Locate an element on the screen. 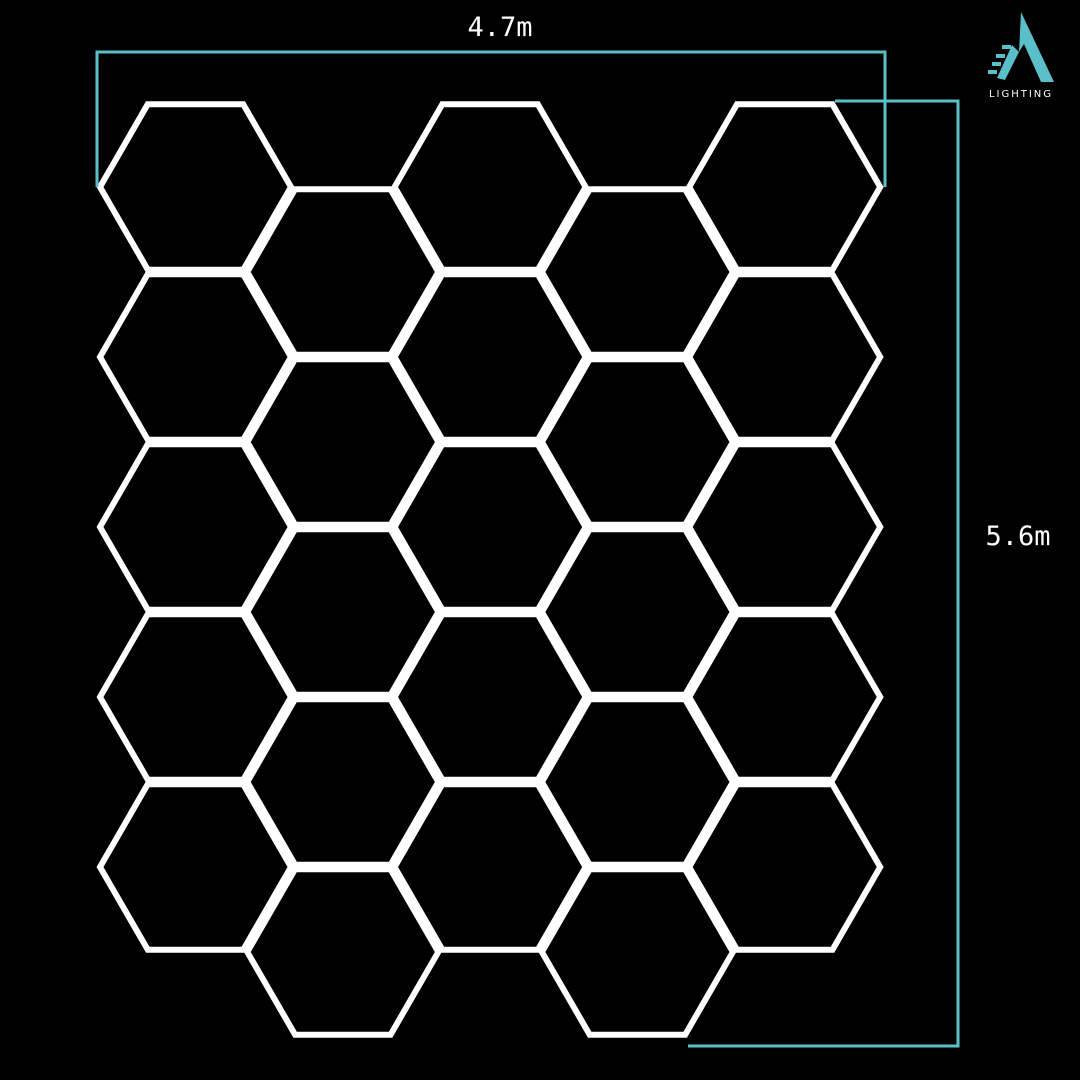 This screenshot has height=1080, width=1080. brand-logo: LIGHTING is located at coordinates (1021, 56).